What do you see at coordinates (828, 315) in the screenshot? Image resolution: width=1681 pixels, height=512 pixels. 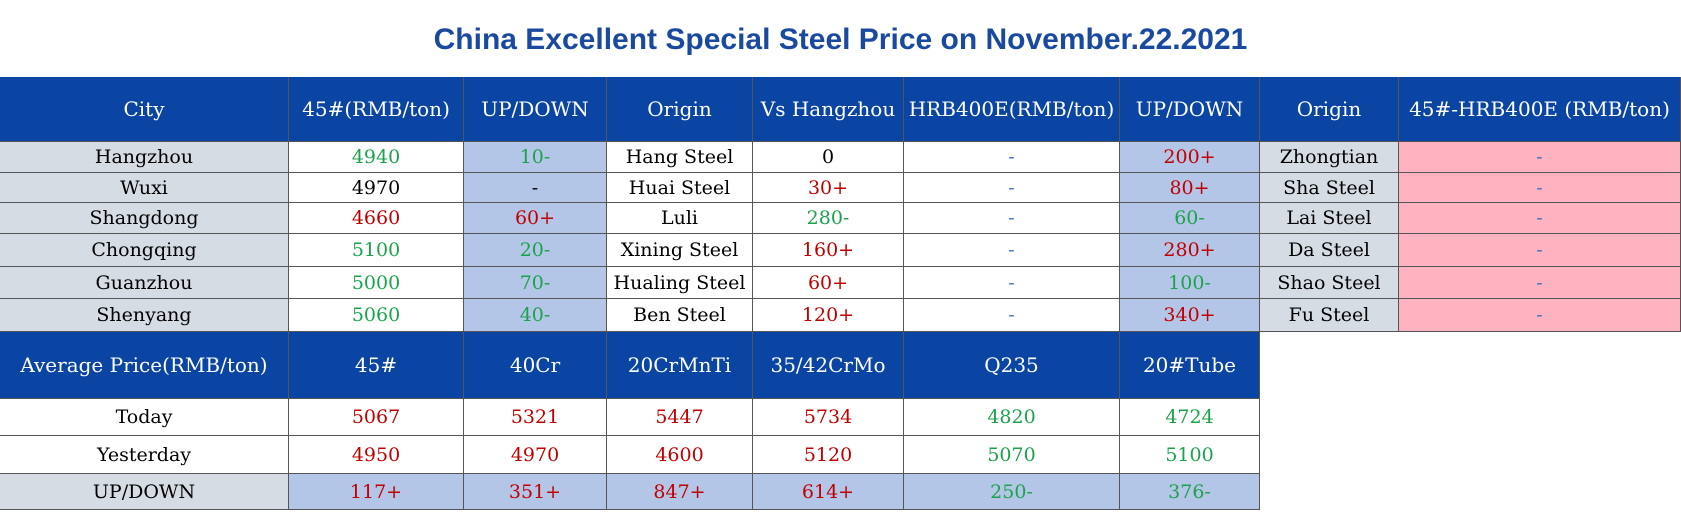 I see `table-cell: 120+` at bounding box center [828, 315].